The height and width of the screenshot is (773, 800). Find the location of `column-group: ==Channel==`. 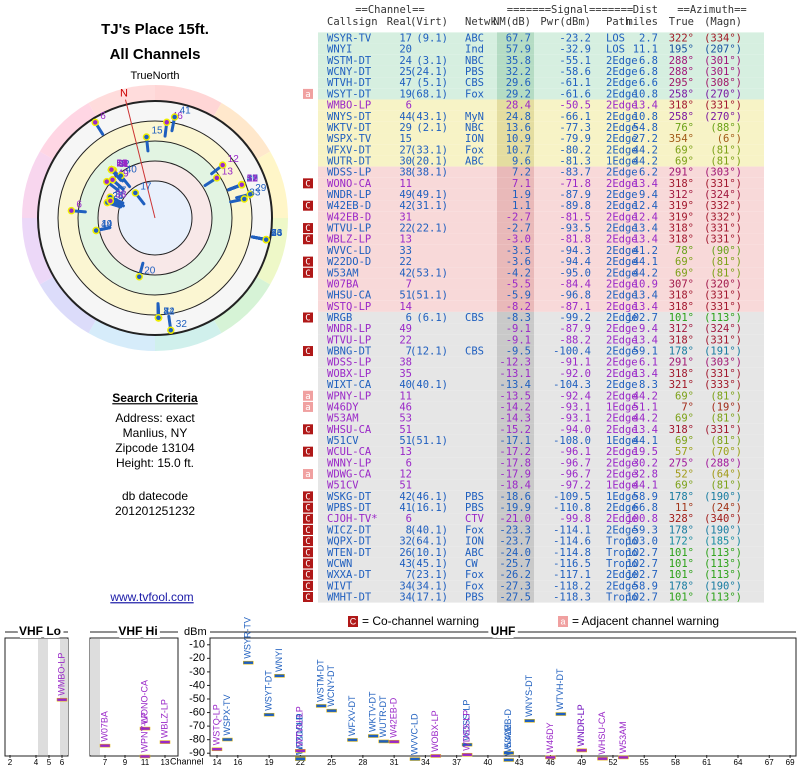

column-group: ==Channel== is located at coordinates (390, 10).